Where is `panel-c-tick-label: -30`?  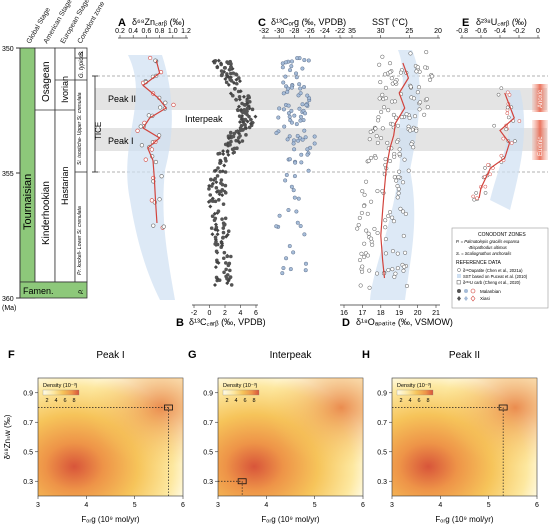 panel-c-tick-label: -30 is located at coordinates (279, 31).